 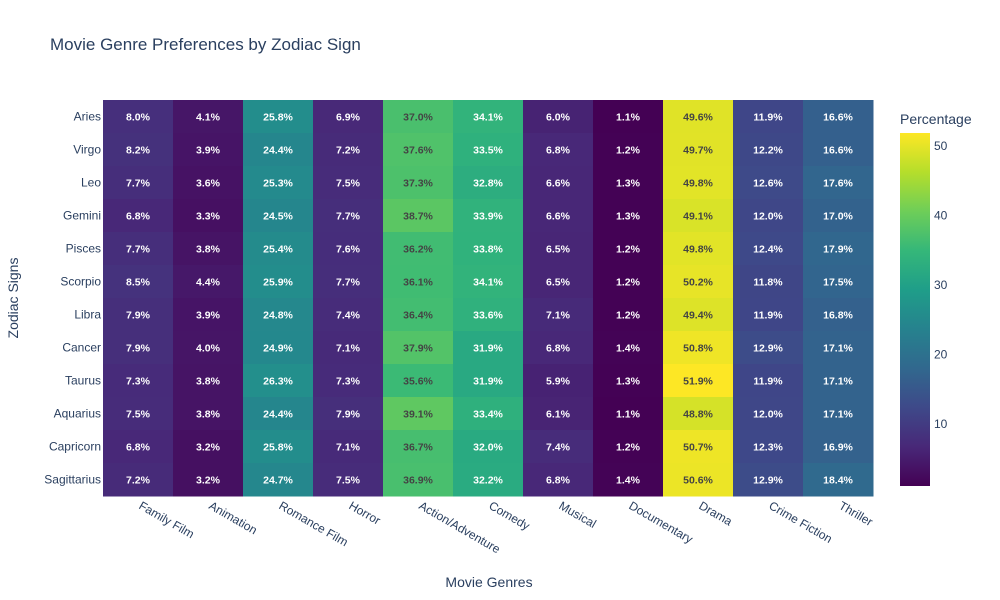 What do you see at coordinates (418, 151) in the screenshot?
I see `cell-value-label: 37.6%` at bounding box center [418, 151].